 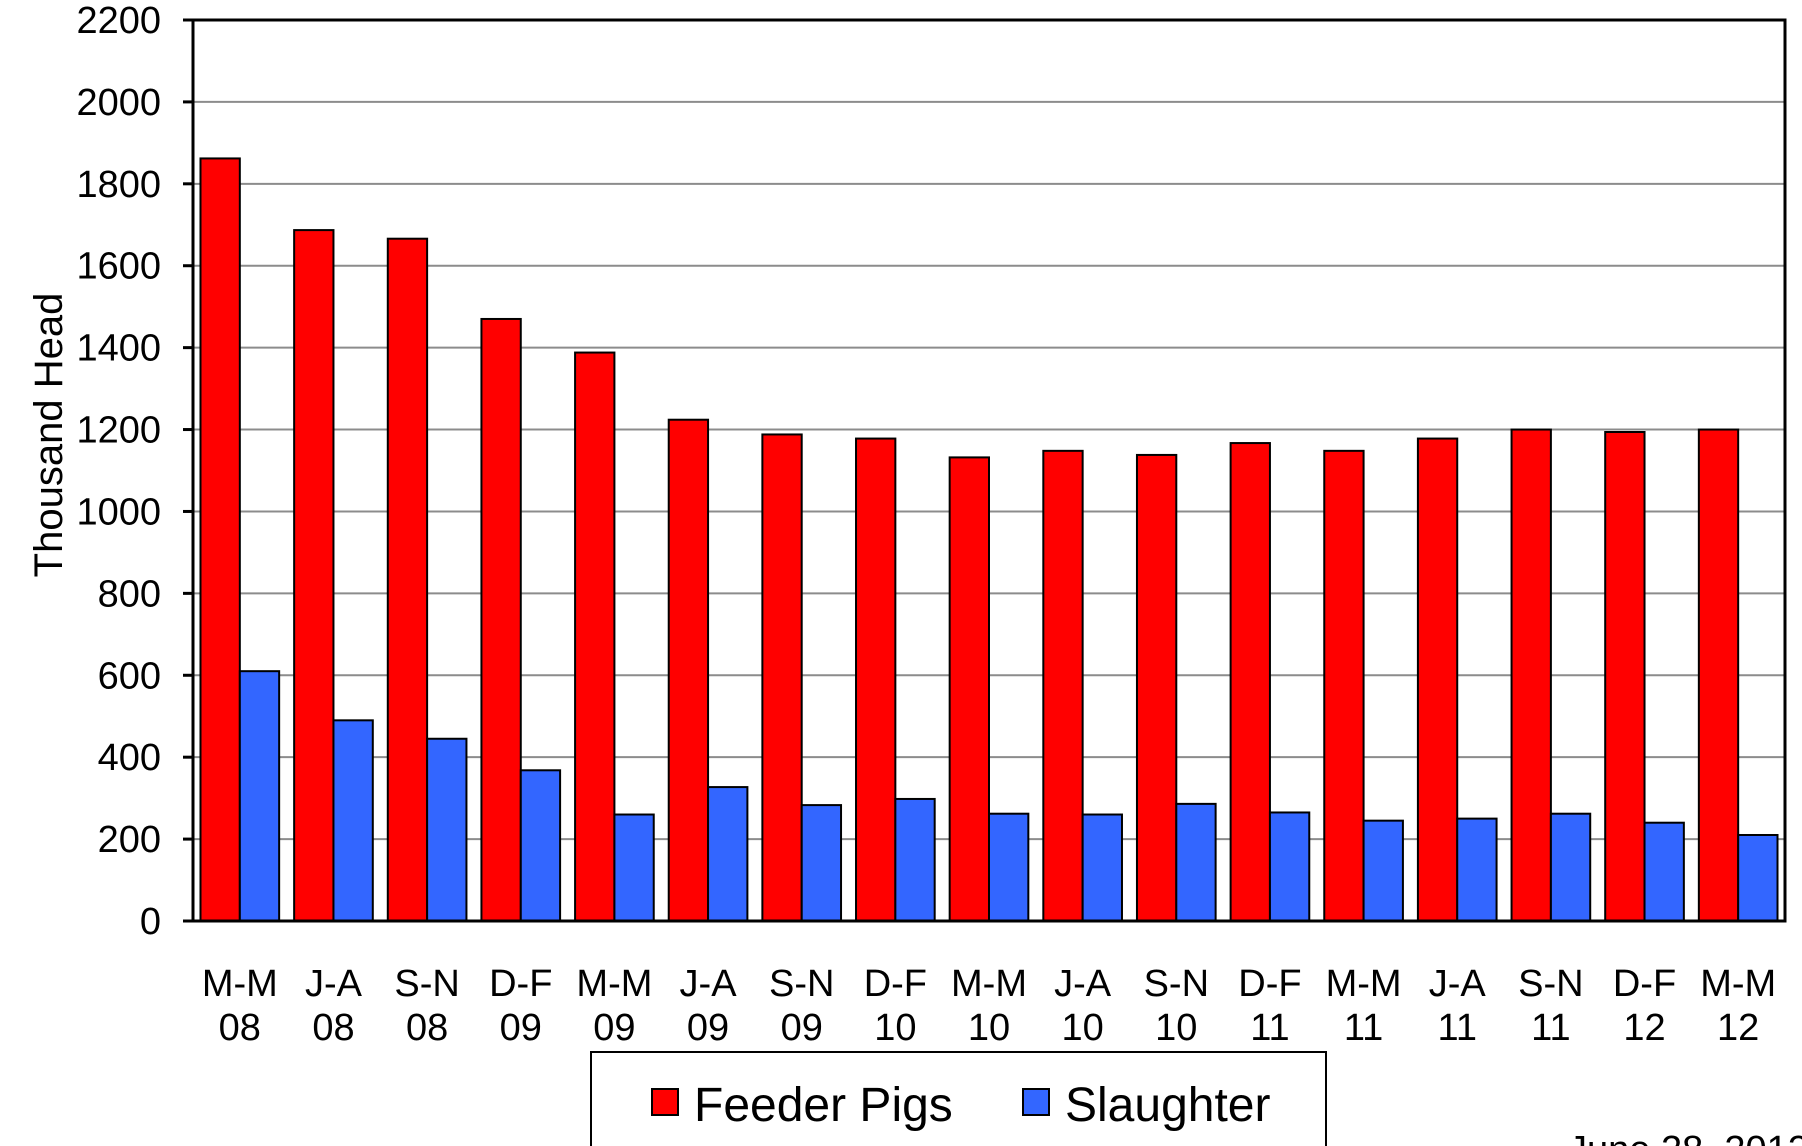 I want to click on x-tick-label: M-M 12, so click(x=1738, y=1006).